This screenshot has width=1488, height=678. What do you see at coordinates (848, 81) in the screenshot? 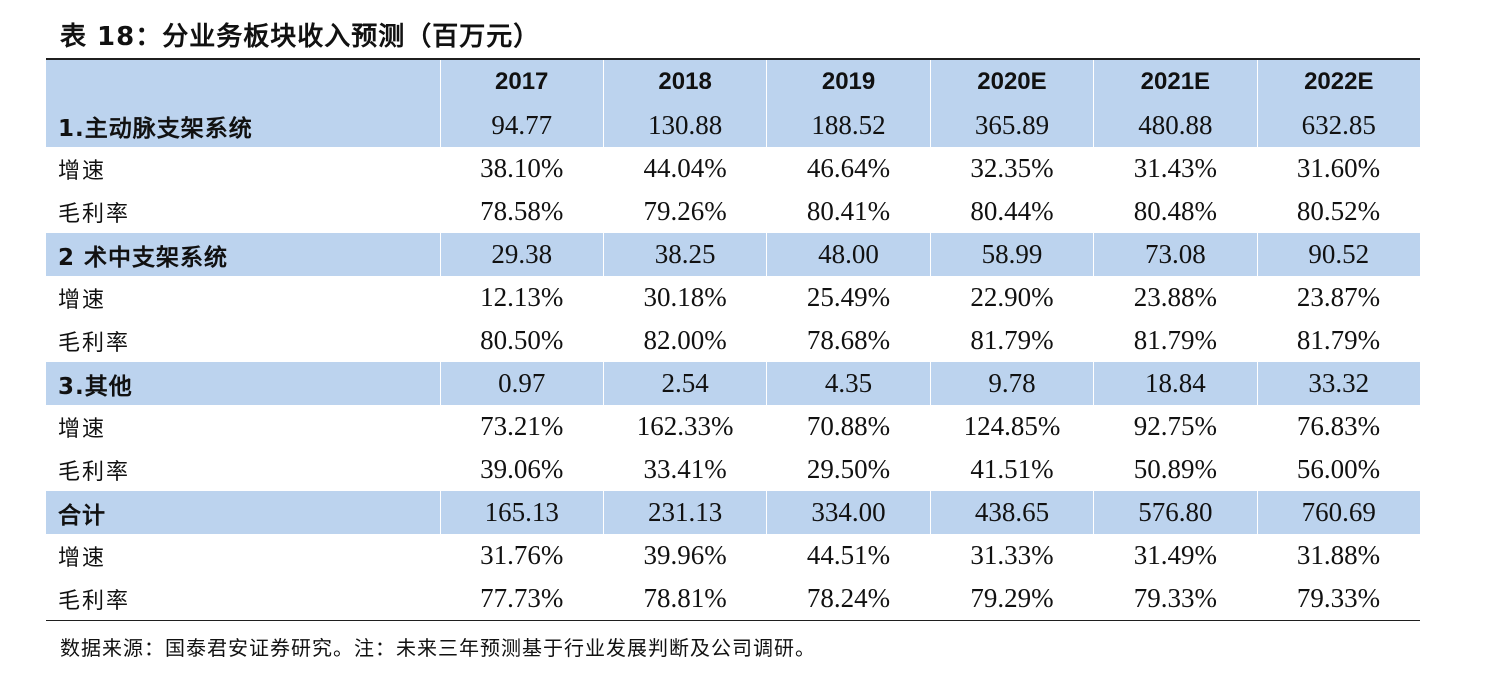
I see `column-header: 2019` at bounding box center [848, 81].